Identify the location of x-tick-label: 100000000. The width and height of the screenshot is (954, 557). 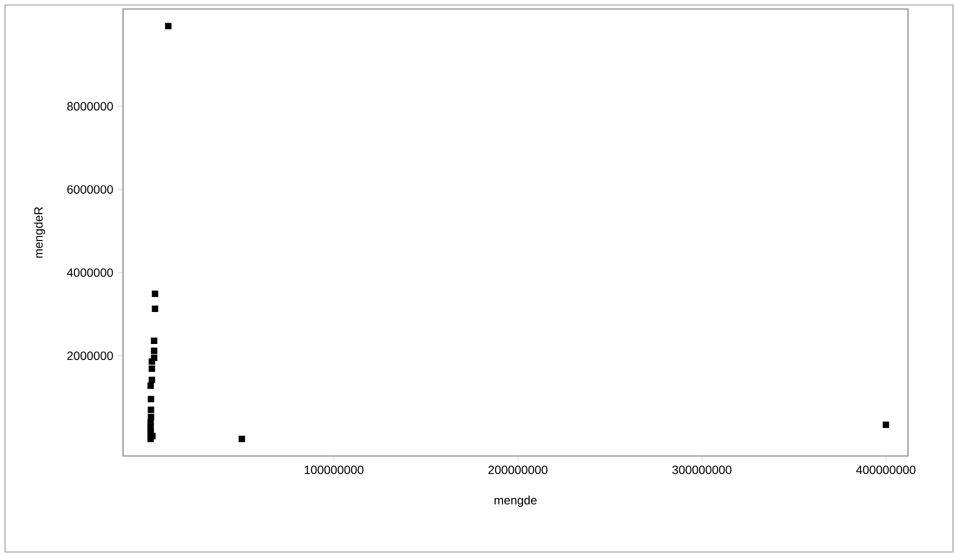
(334, 470).